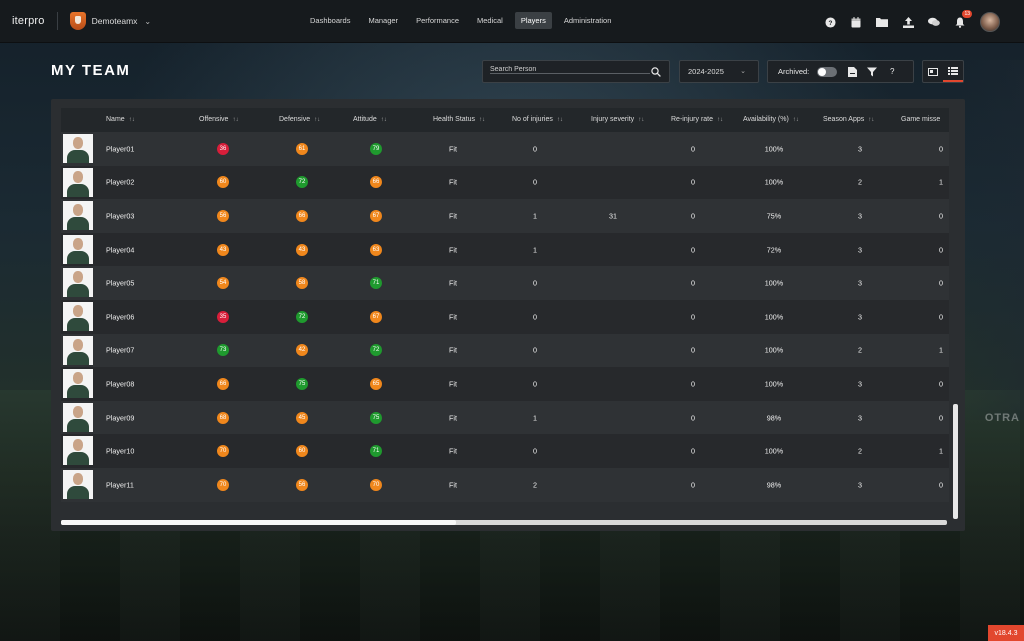  Describe the element at coordinates (934, 22) in the screenshot. I see `chat-icon` at that location.